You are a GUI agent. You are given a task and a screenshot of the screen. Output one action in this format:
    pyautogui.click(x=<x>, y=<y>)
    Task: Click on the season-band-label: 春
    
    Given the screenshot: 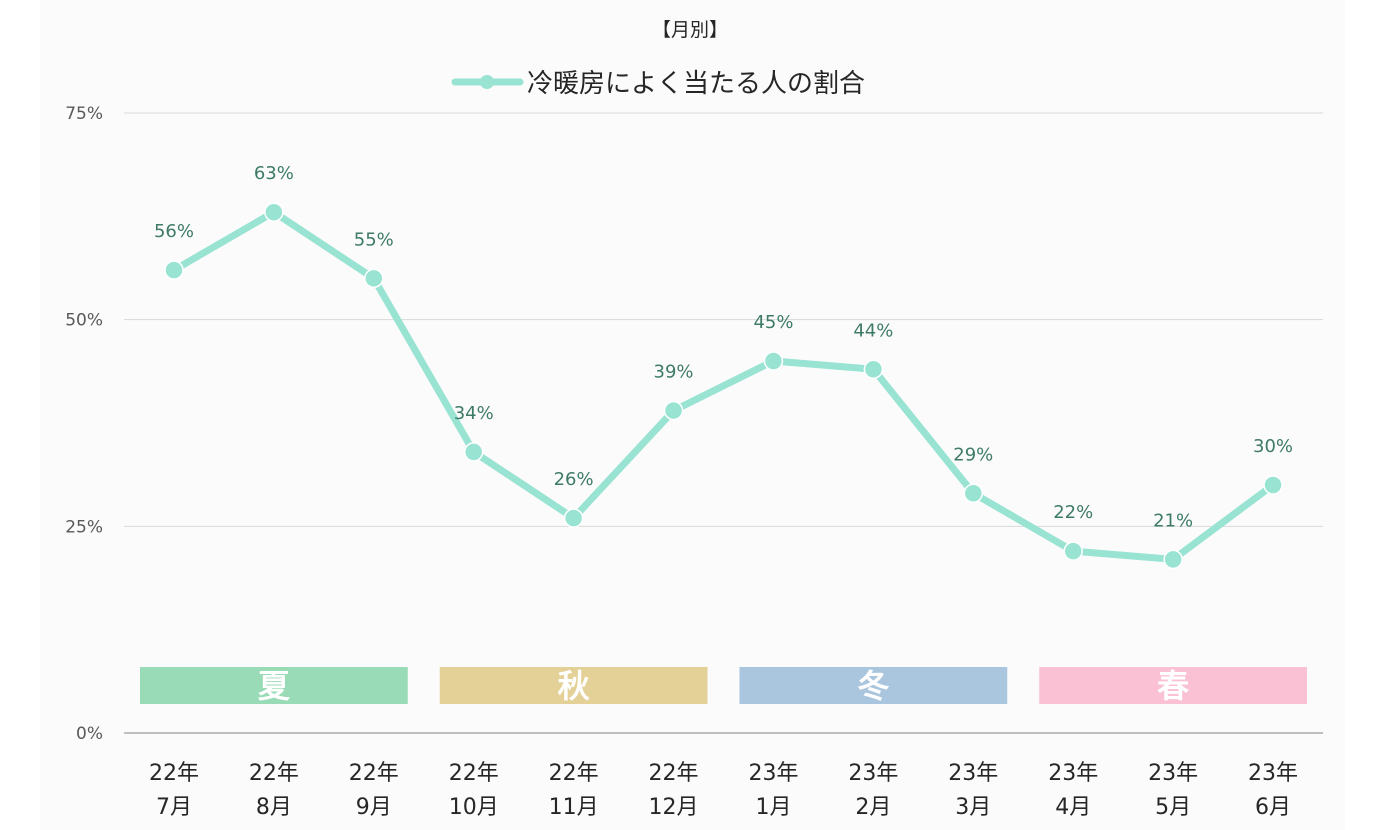 What is the action you would take?
    pyautogui.click(x=1173, y=686)
    